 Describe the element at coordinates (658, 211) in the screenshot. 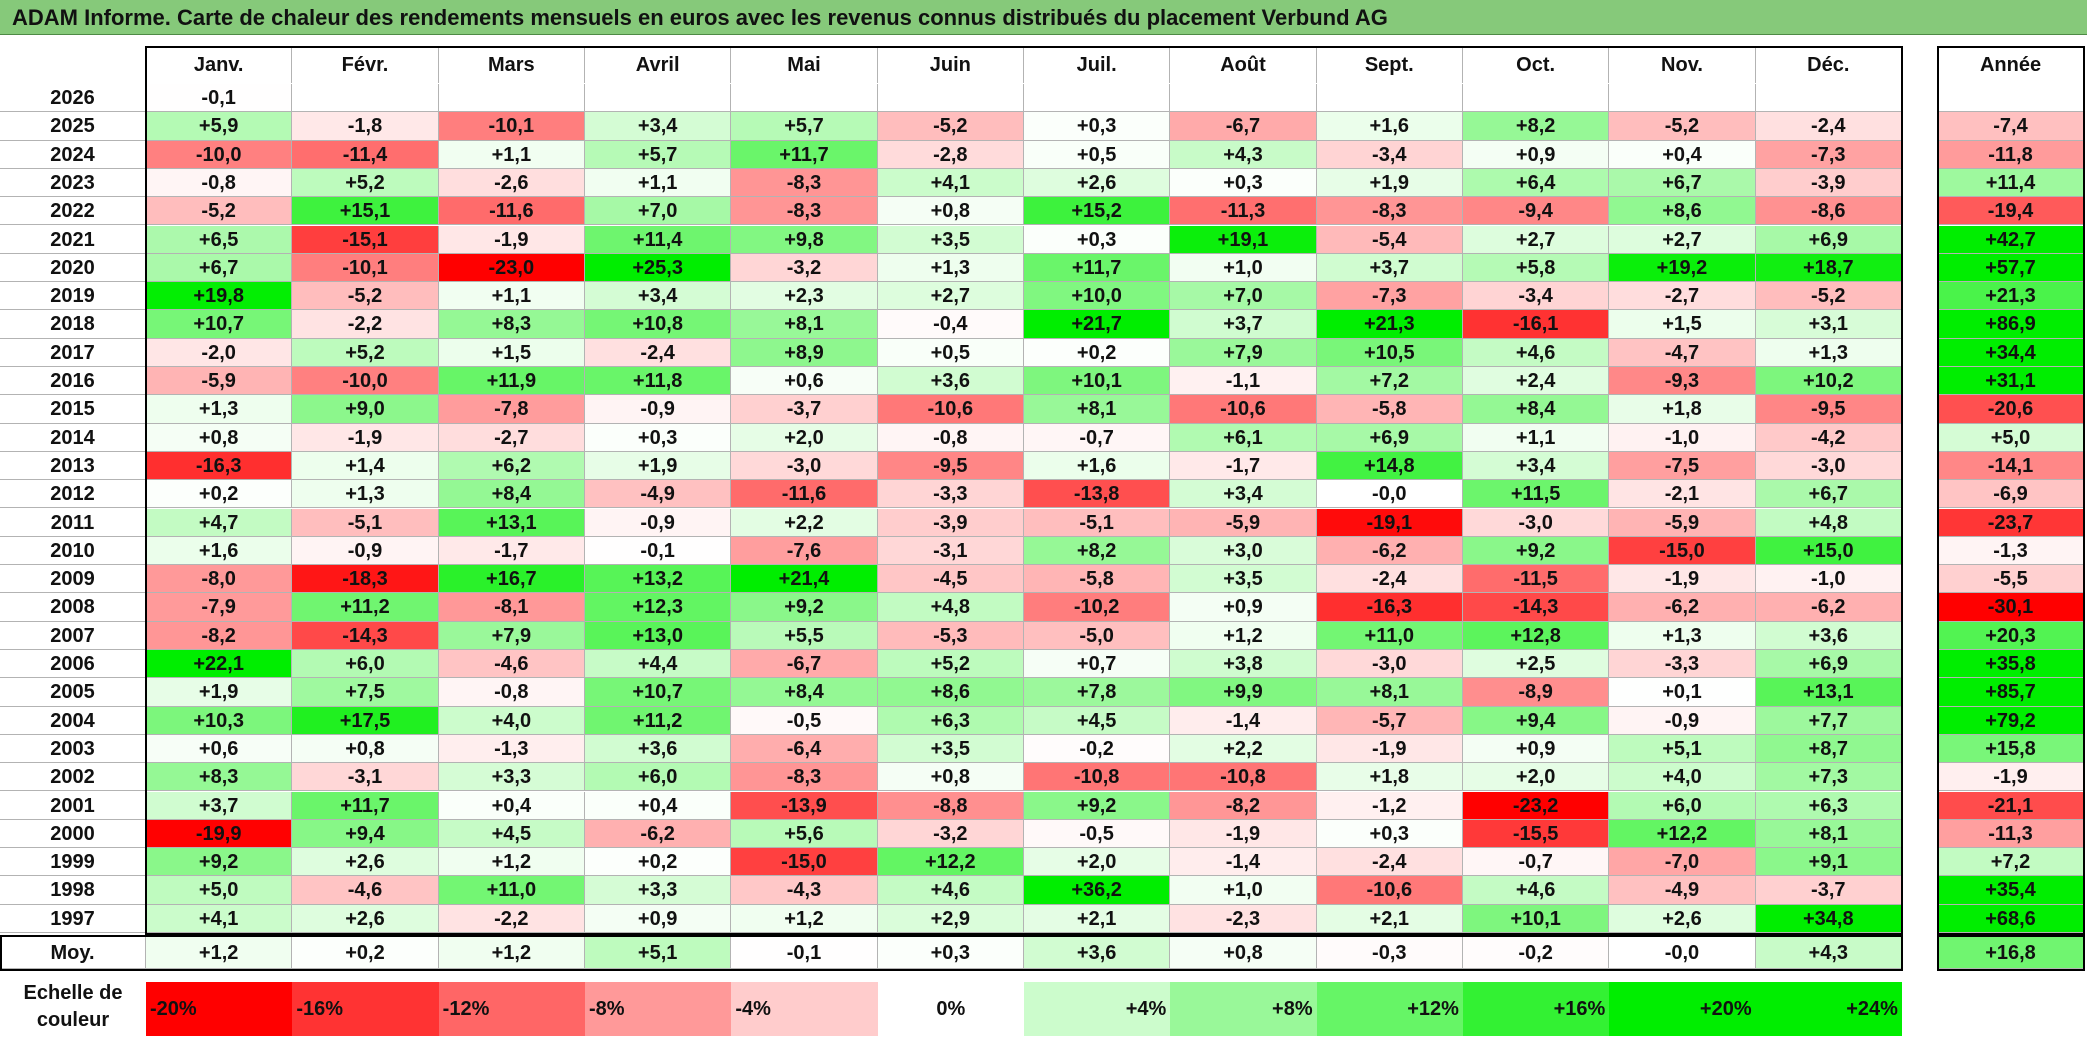

I see `heatmap-cell: +7,0` at that location.